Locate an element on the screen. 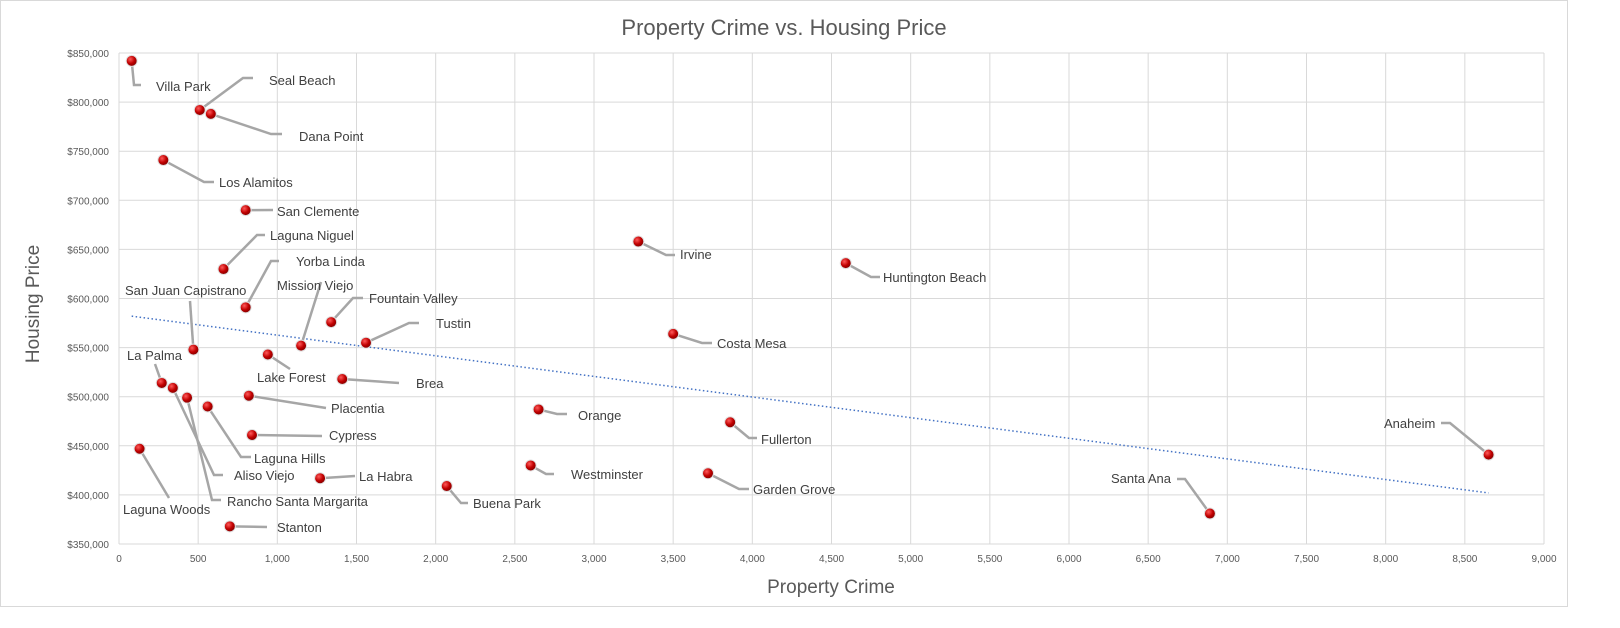  data-label-rancho-santa-margarita: Rancho Santa Margarita is located at coordinates (298, 501).